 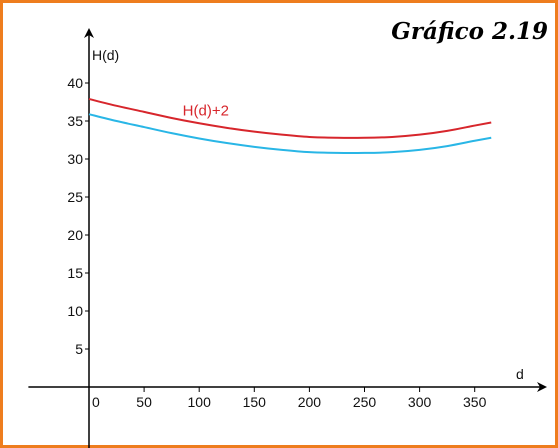 I want to click on x-axis-label: d, so click(x=520, y=374).